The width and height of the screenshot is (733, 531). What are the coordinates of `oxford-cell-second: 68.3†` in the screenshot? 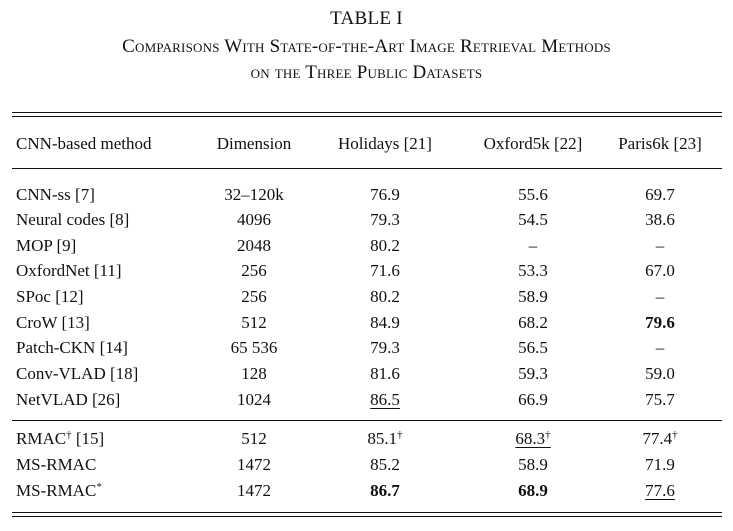 It's located at (533, 439).